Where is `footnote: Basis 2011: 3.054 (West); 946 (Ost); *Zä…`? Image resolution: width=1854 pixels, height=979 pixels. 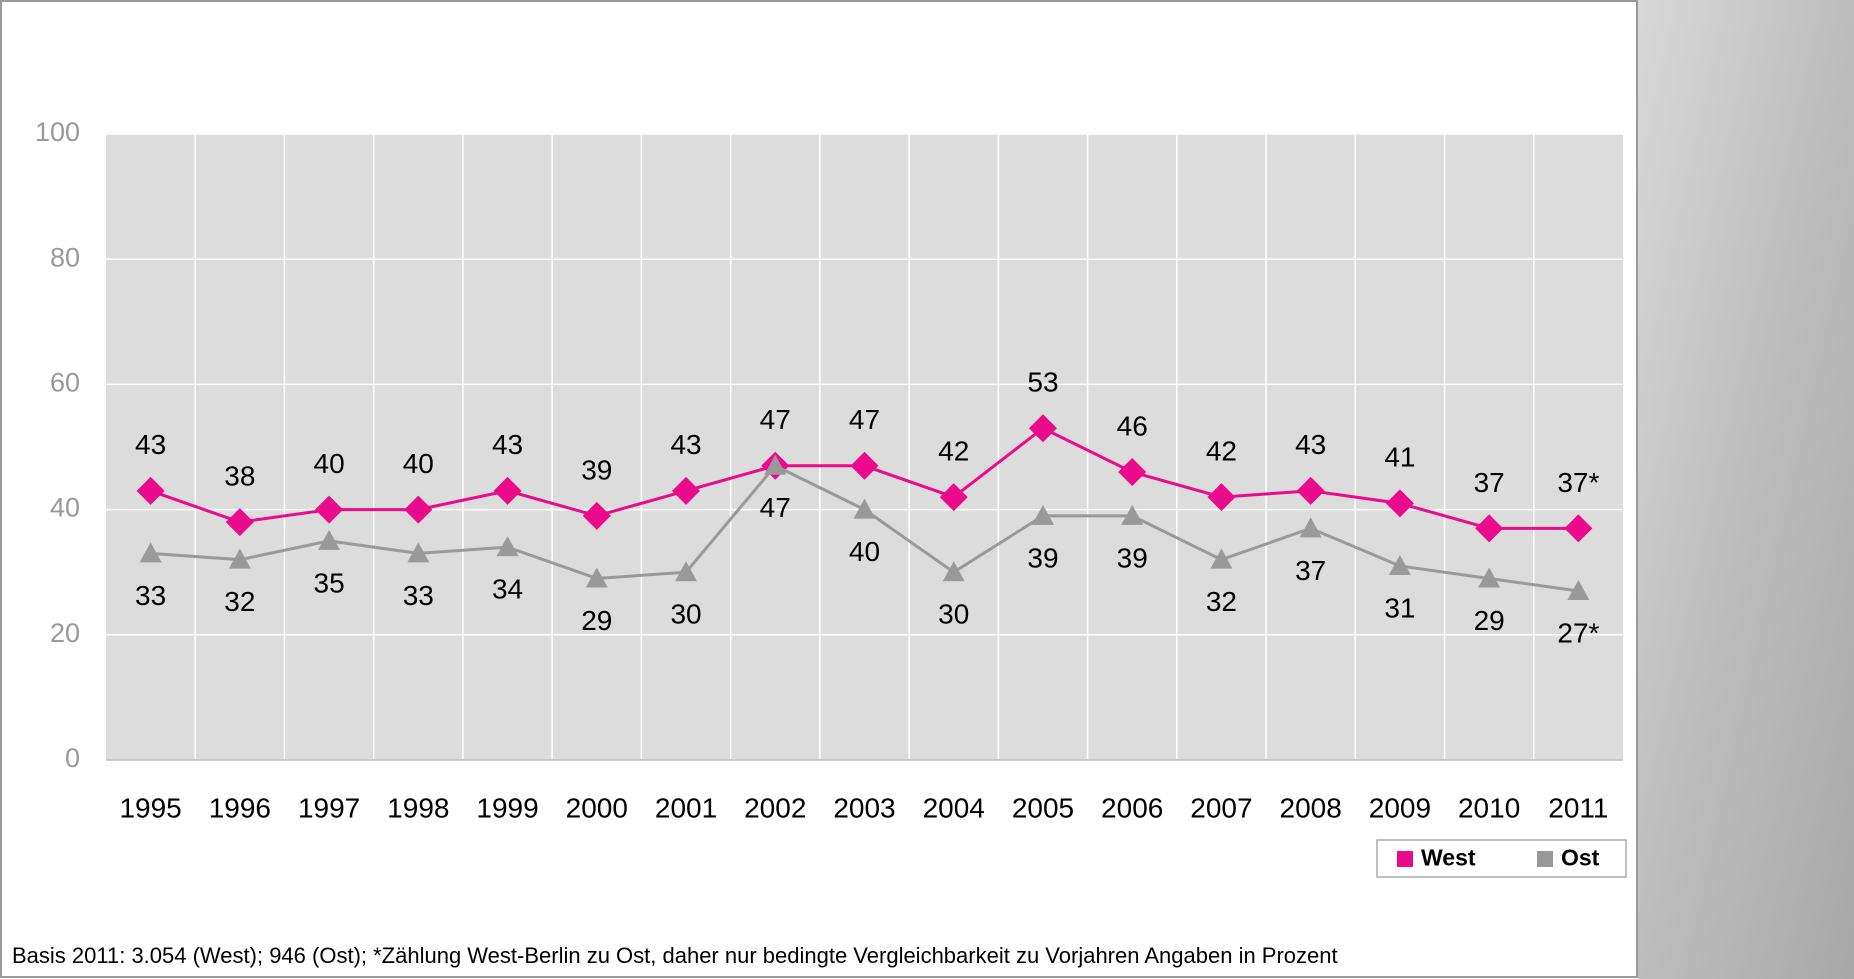 footnote: Basis 2011: 3.054 (West); 946 (Ost); *Zä… is located at coordinates (675, 955).